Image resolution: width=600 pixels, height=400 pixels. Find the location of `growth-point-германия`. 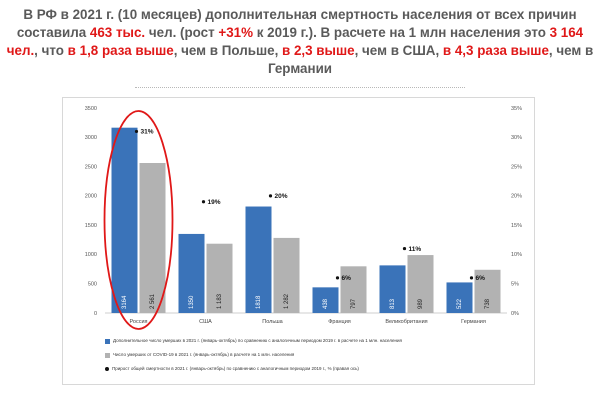

growth-point-германия is located at coordinates (471, 278).